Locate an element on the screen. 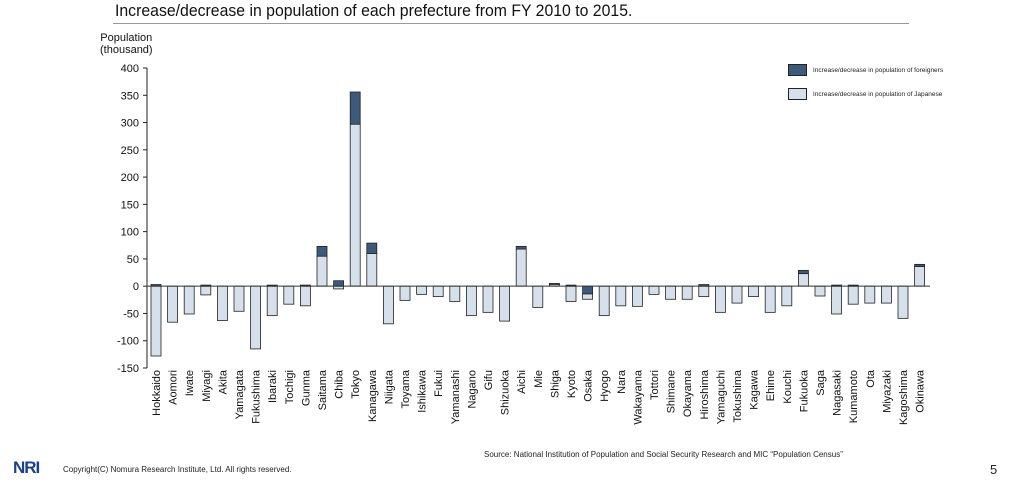 The image size is (1024, 485). x-tick-label: Tochigi is located at coordinates (290, 387).